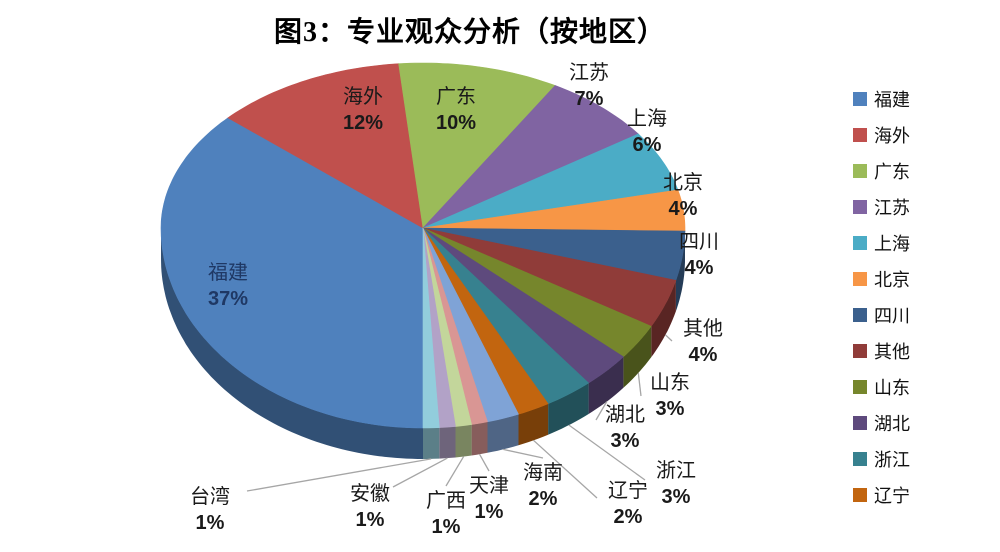 The height and width of the screenshot is (552, 1000). Describe the element at coordinates (363, 123) in the screenshot. I see `slice-label-percent: 12%` at that location.